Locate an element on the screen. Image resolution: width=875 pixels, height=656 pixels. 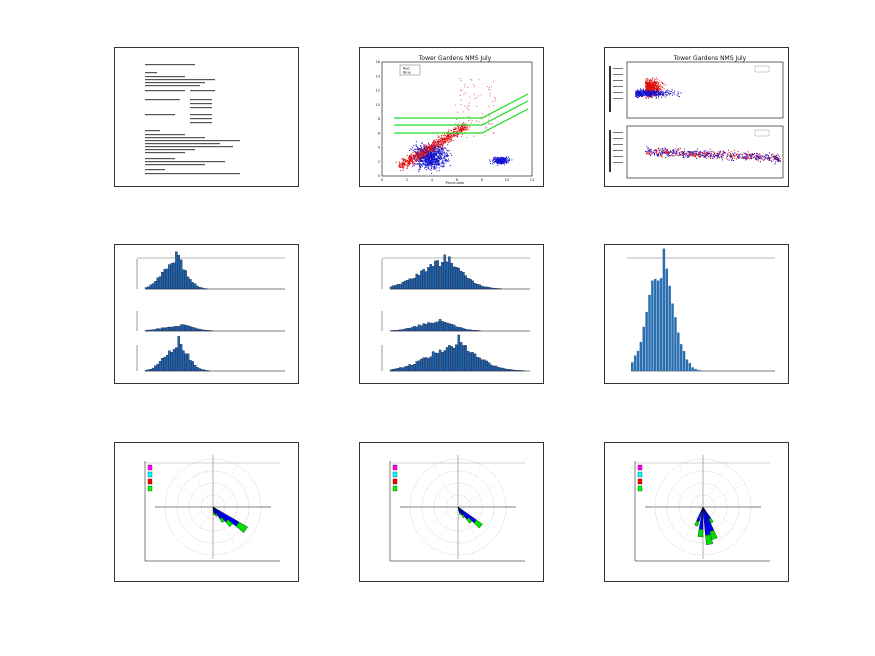
thumbnail-histogram-single is located at coordinates (696, 314).